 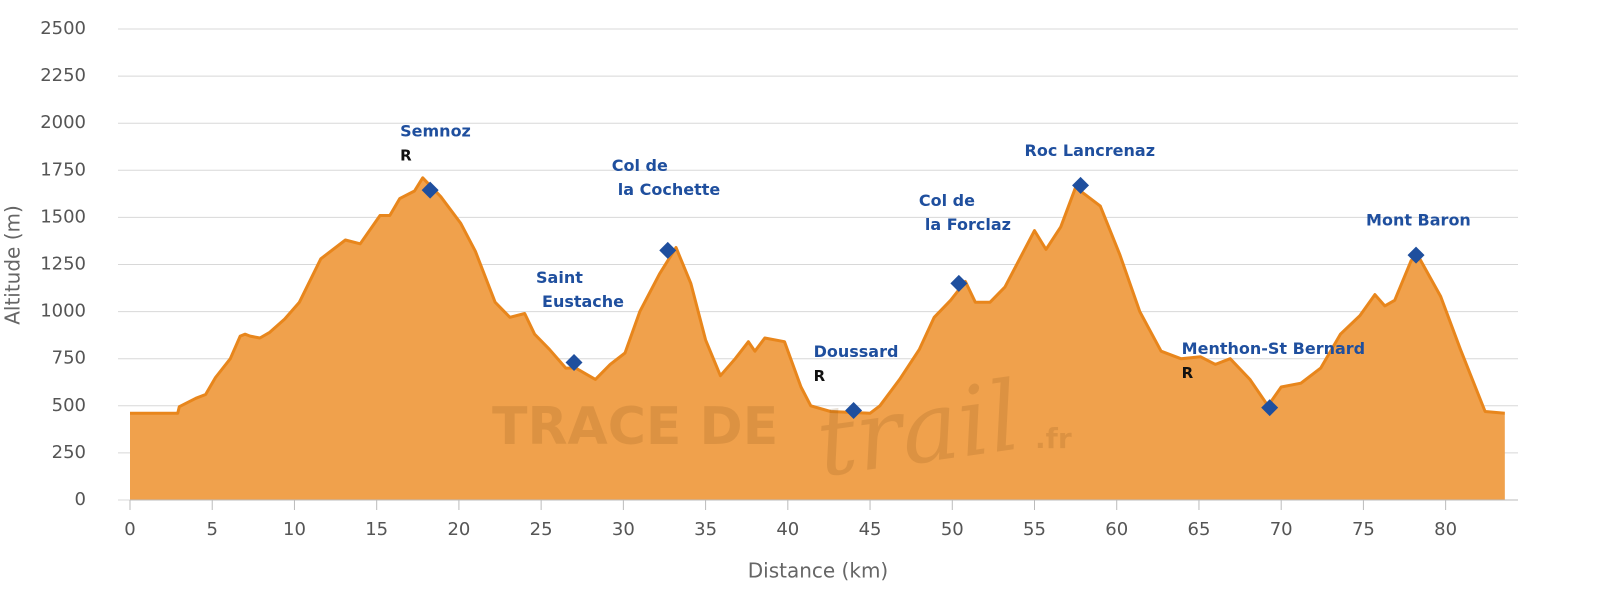 I want to click on y-tick-label: 2250, so click(x=63, y=75).